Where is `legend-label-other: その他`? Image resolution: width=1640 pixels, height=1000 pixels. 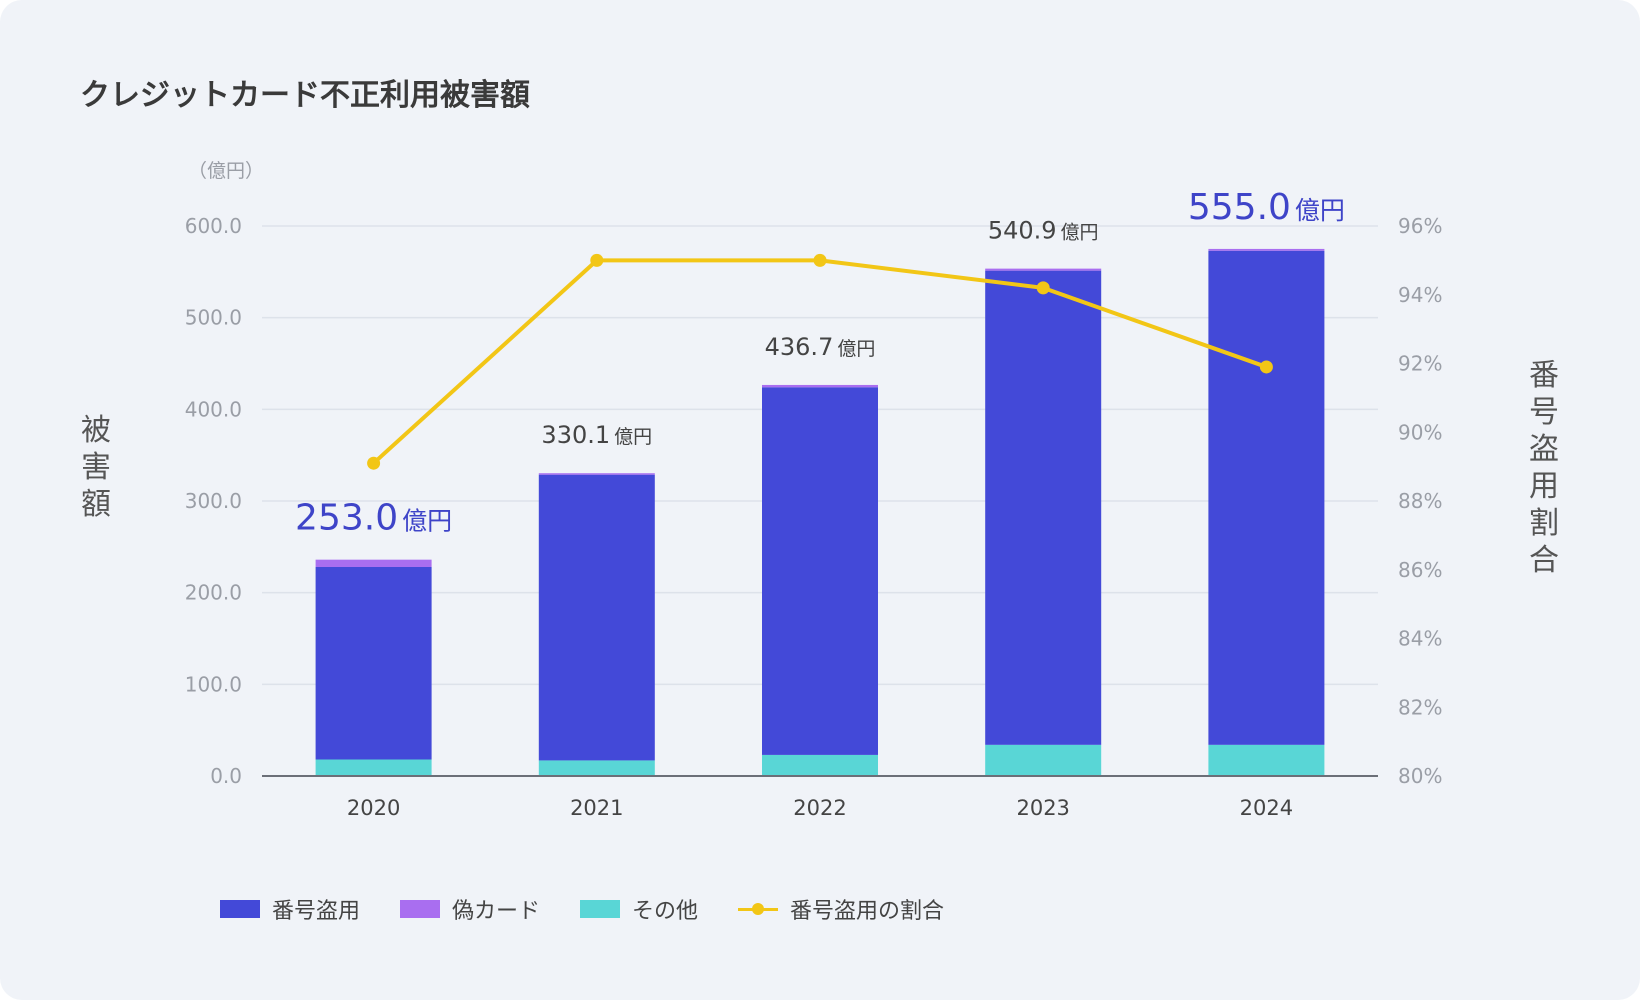 legend-label-other: その他 is located at coordinates (665, 911).